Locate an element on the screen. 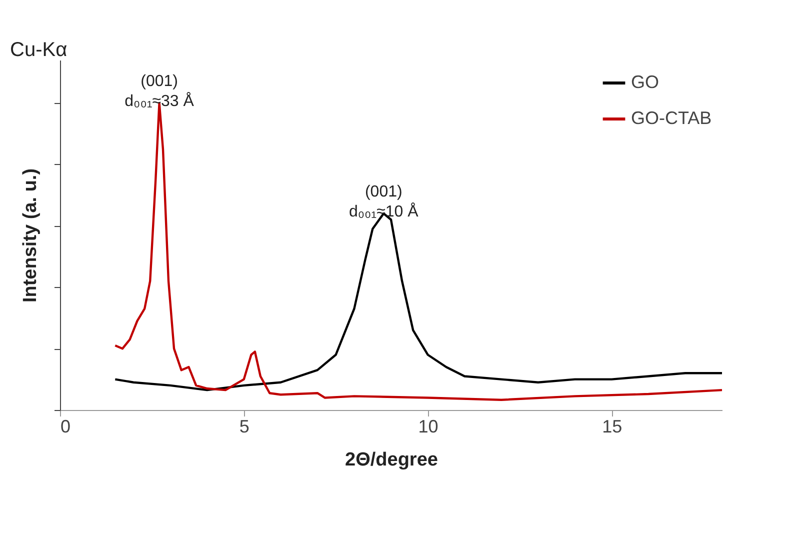 The width and height of the screenshot is (799, 537). annotation: (001) d₀₀₁≈10 Å is located at coordinates (384, 202).